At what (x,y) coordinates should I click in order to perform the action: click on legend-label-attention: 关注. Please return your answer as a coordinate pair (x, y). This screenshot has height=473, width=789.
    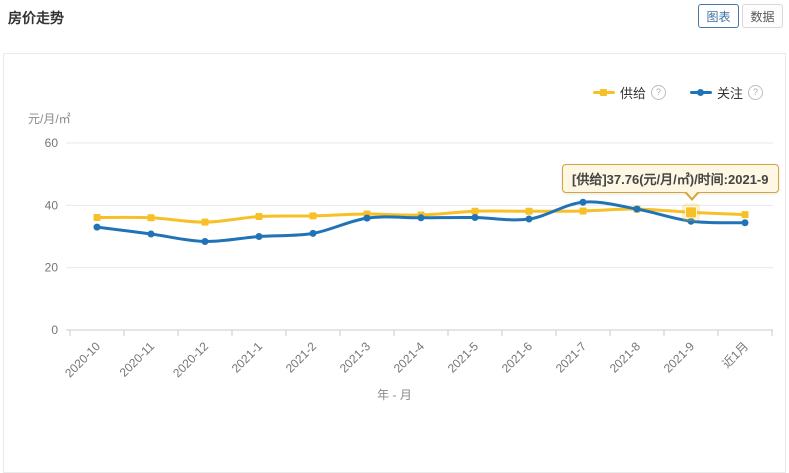
    Looking at the image, I should click on (729, 93).